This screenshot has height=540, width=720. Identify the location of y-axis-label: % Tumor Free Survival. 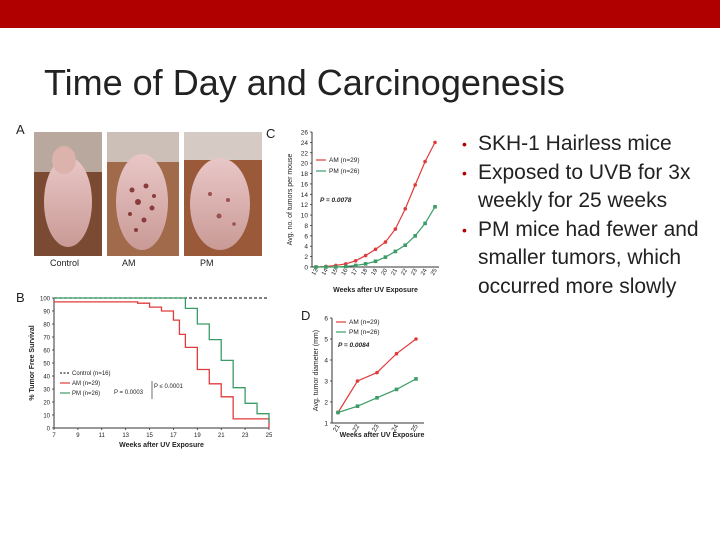
(32, 362).